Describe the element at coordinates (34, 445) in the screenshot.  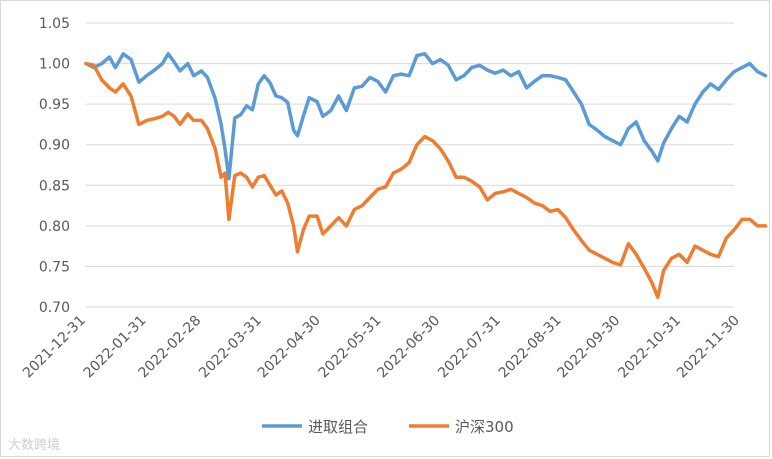
I see `watermark: 大数跨境` at that location.